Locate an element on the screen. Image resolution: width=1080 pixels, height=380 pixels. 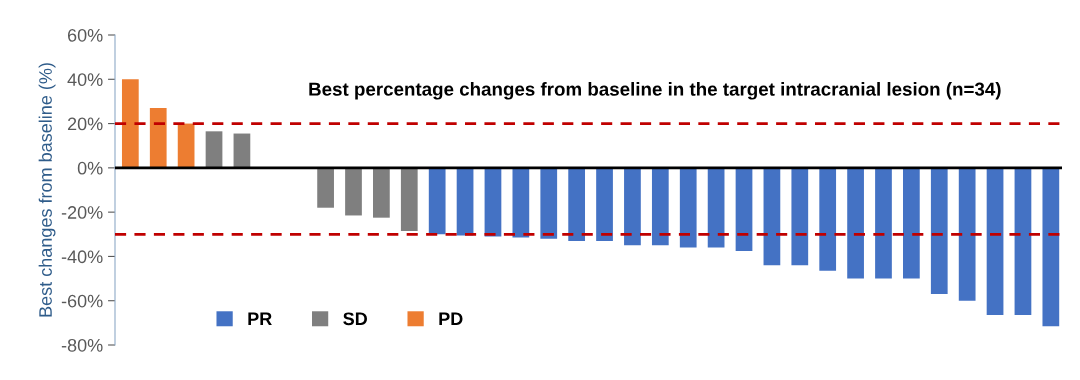
y-tick-label: -40% is located at coordinates (82, 257).